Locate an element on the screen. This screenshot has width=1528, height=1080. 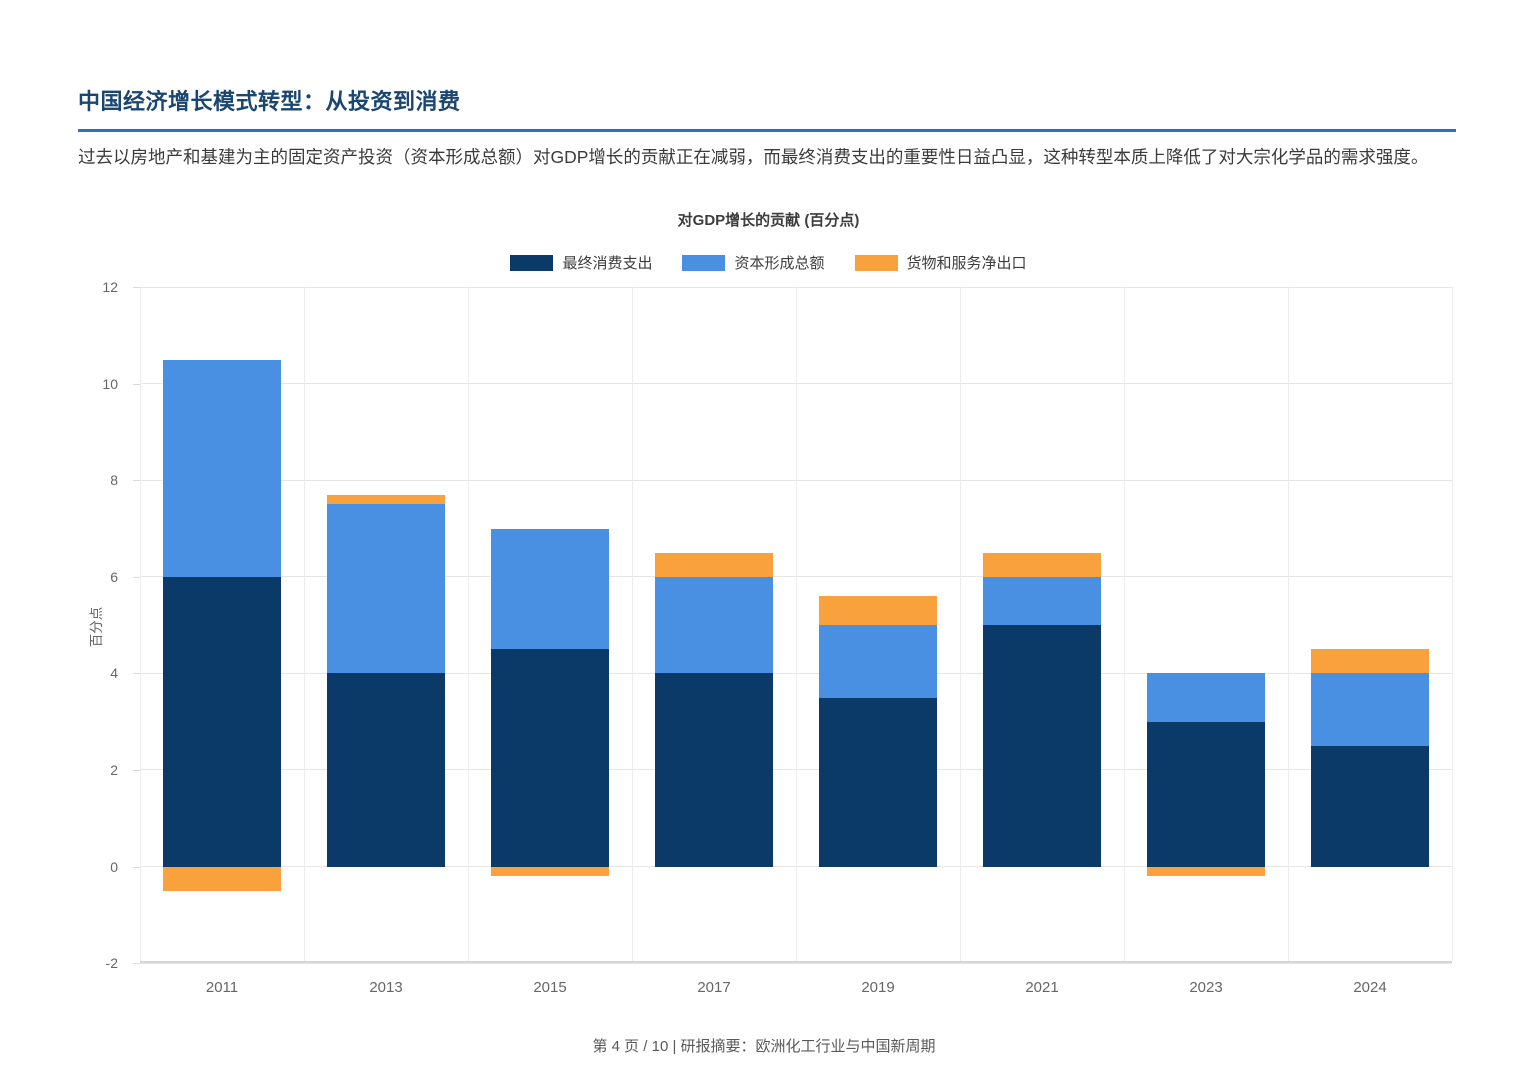
chart-legend: 最终消费支出 资本形成总额 货物和服务净出口 is located at coordinates (768, 262).